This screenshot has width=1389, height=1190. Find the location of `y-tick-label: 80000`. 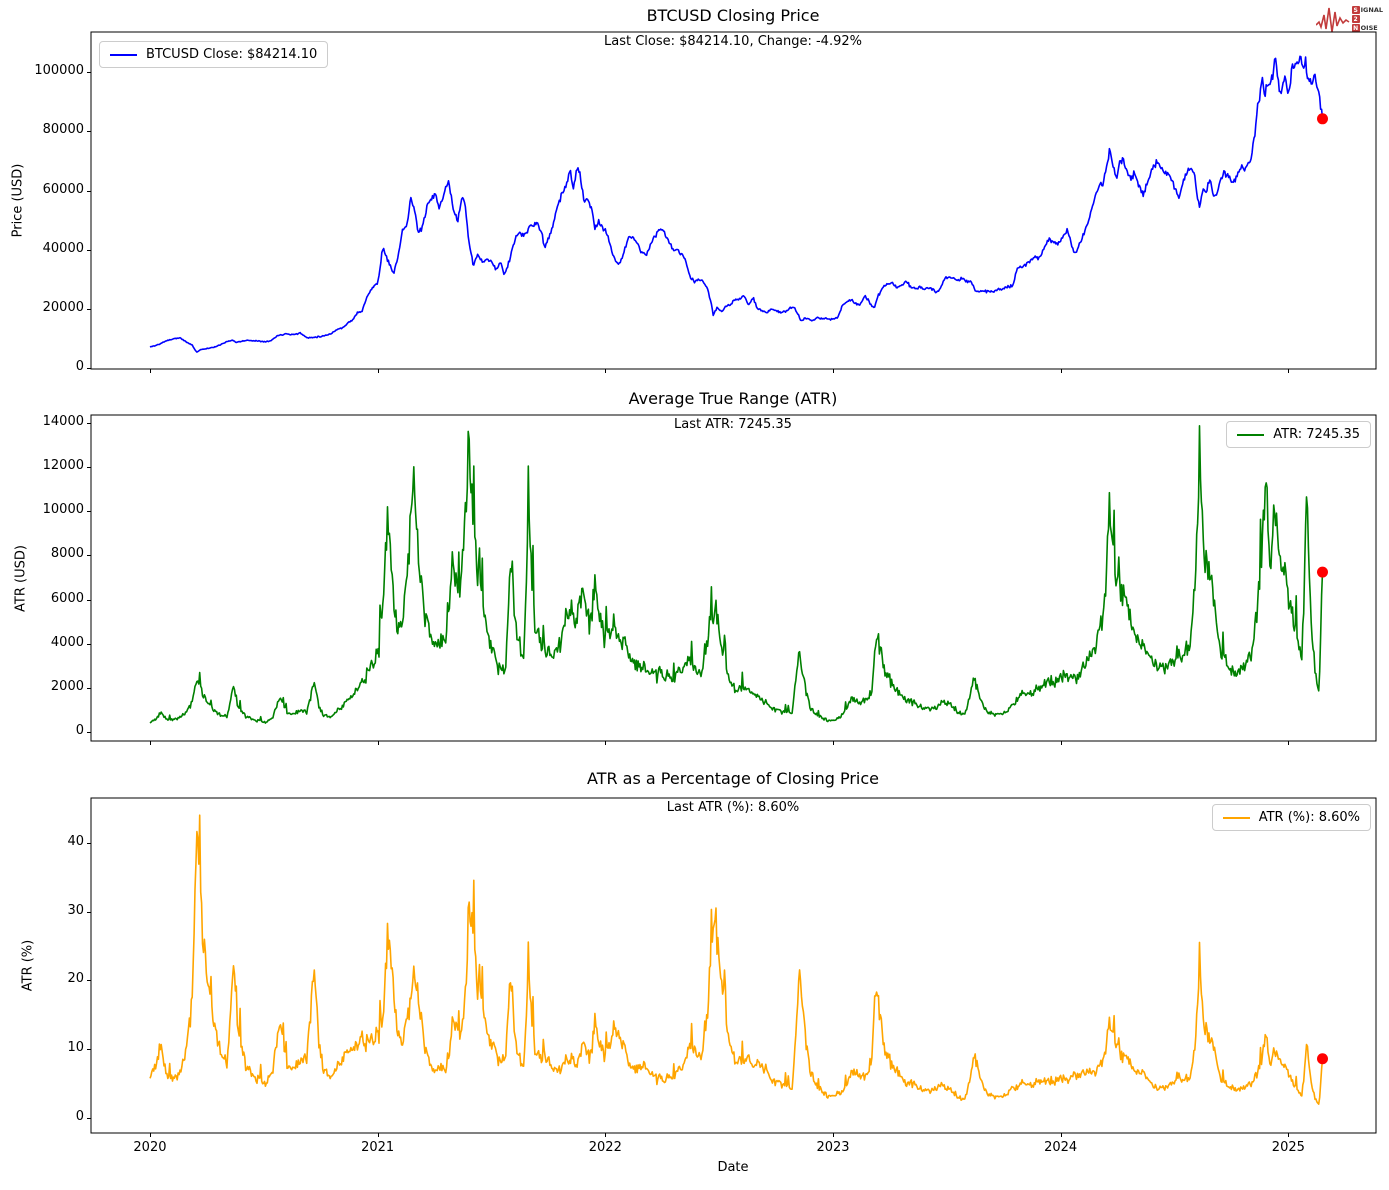

y-tick-label: 80000 is located at coordinates (63, 130).